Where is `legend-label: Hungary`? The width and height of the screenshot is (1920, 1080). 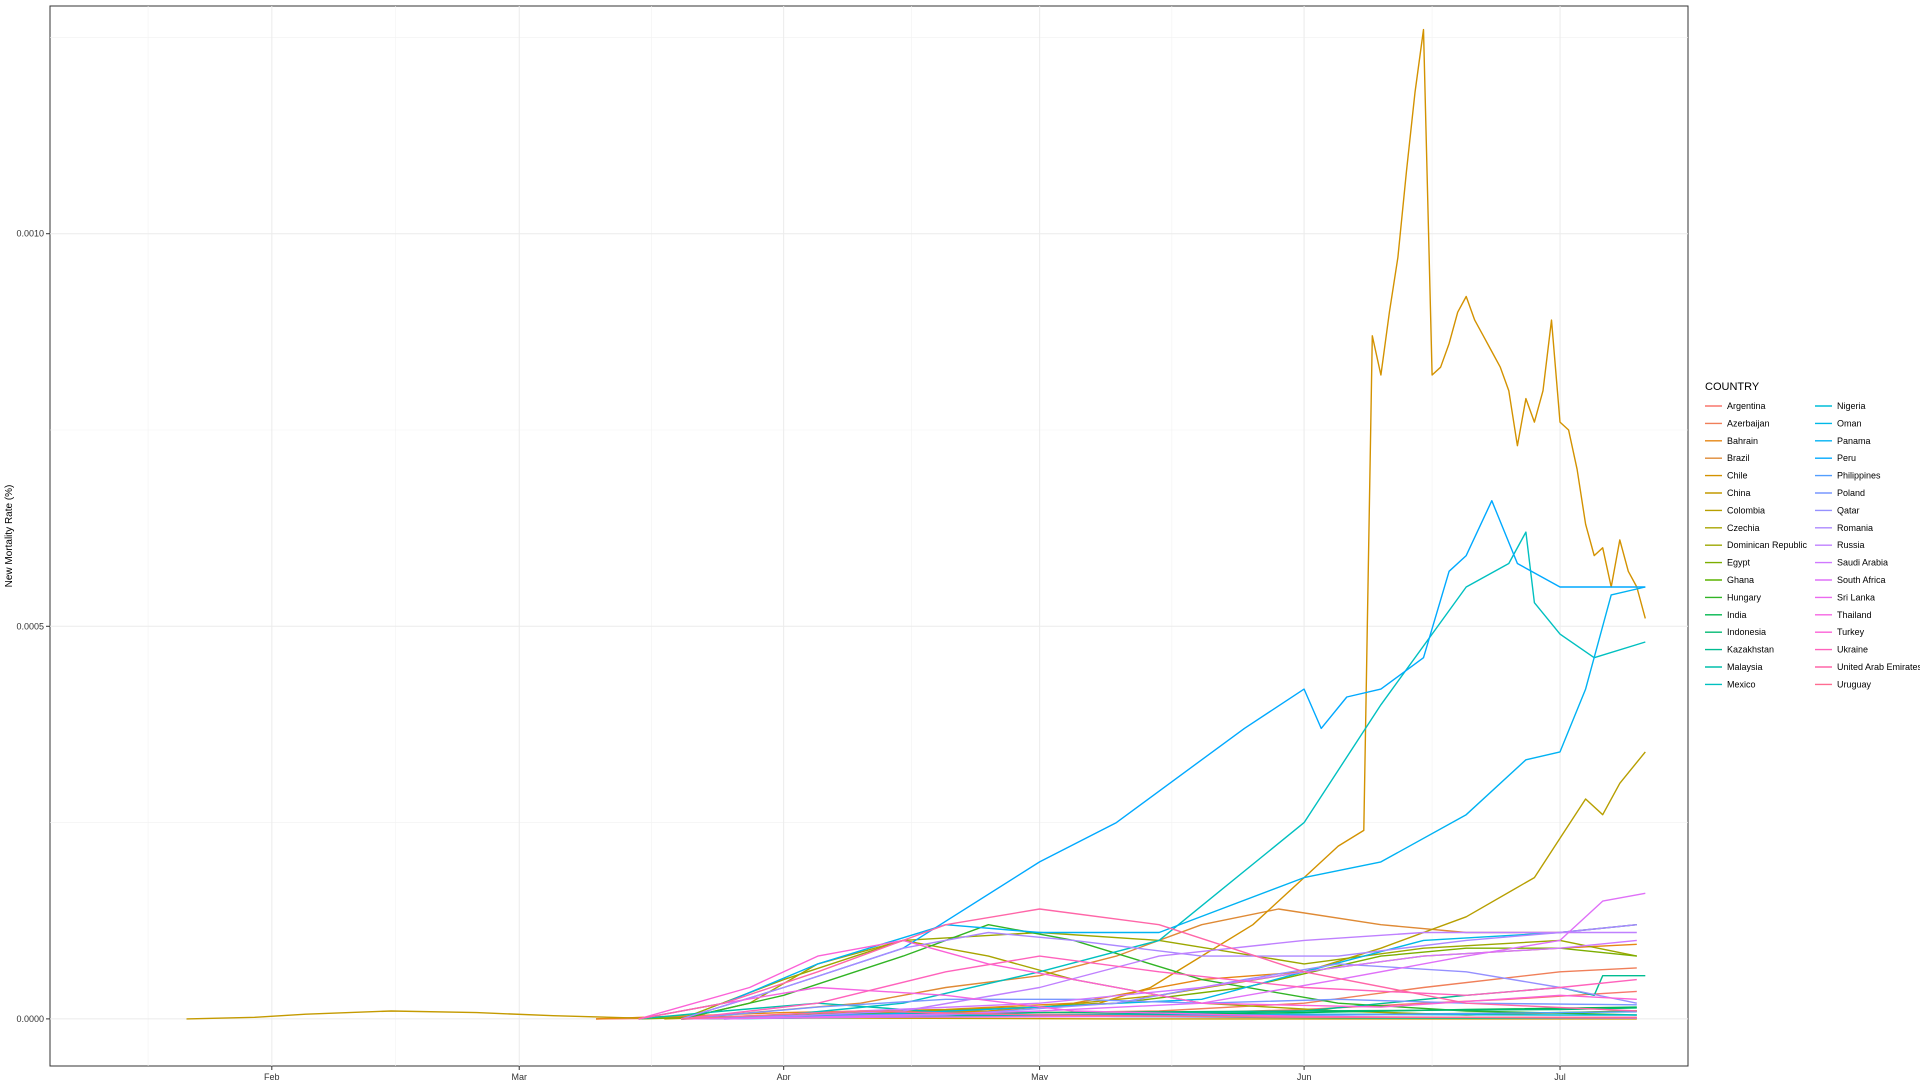
legend-label: Hungary is located at coordinates (1744, 597).